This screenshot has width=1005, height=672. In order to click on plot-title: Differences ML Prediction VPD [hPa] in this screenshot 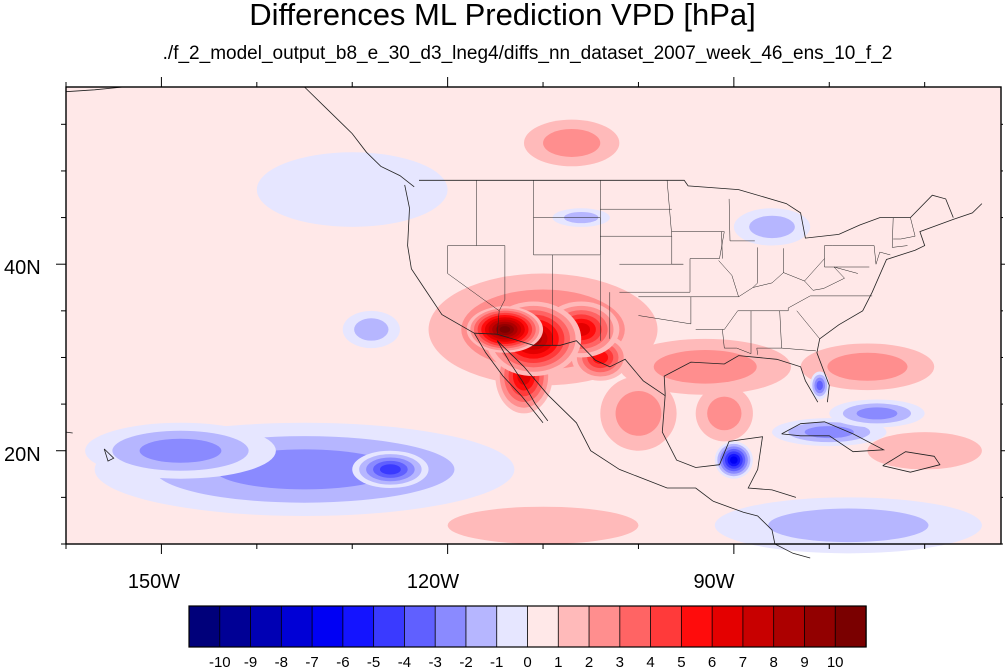, I will do `click(502, 16)`.